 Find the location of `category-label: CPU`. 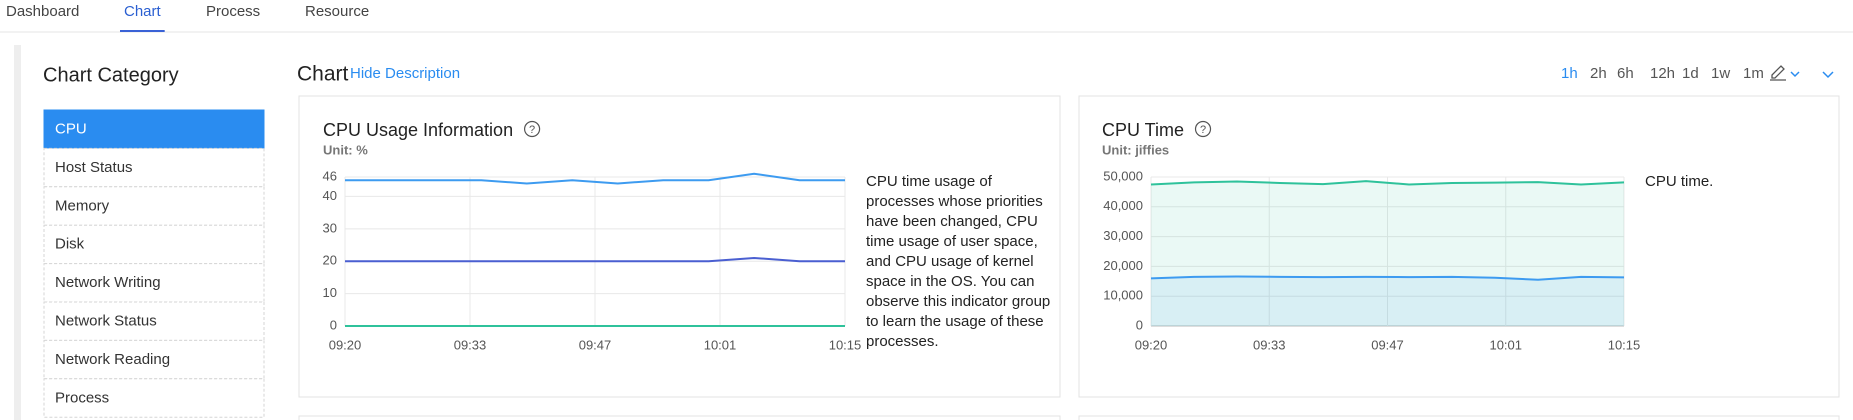

category-label: CPU is located at coordinates (71, 128).